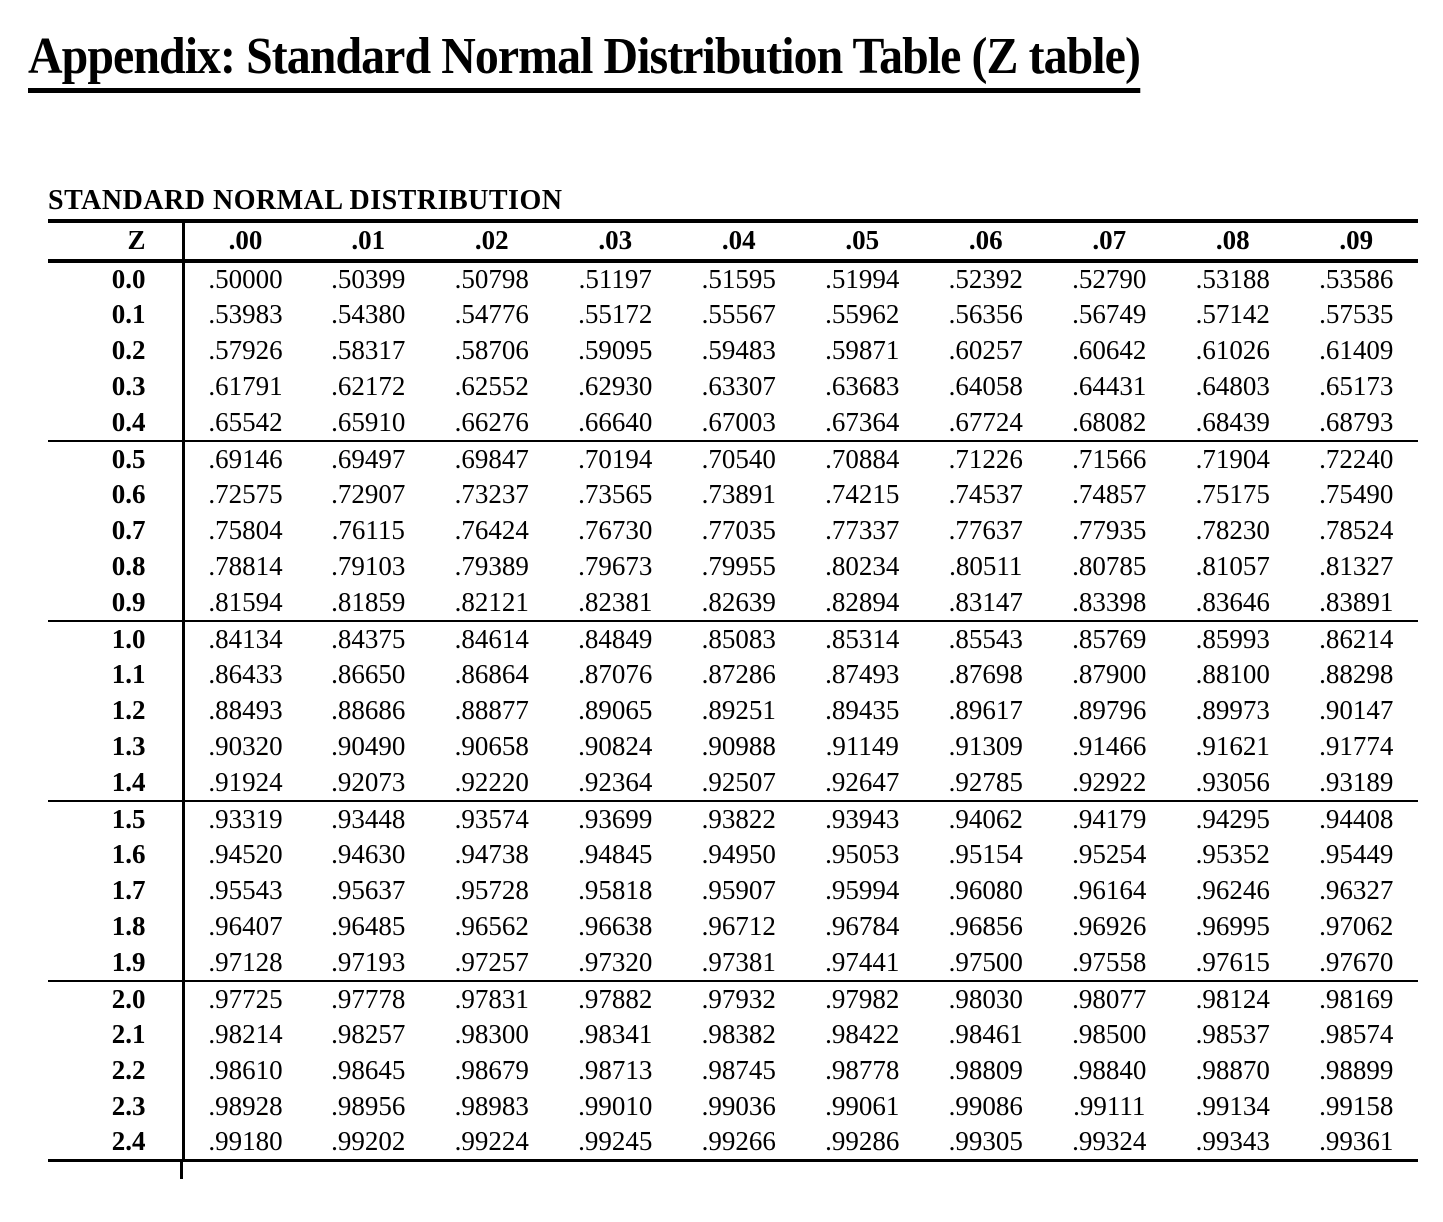 The width and height of the screenshot is (1443, 1222). I want to click on z-value-cell: 0.7, so click(116, 530).